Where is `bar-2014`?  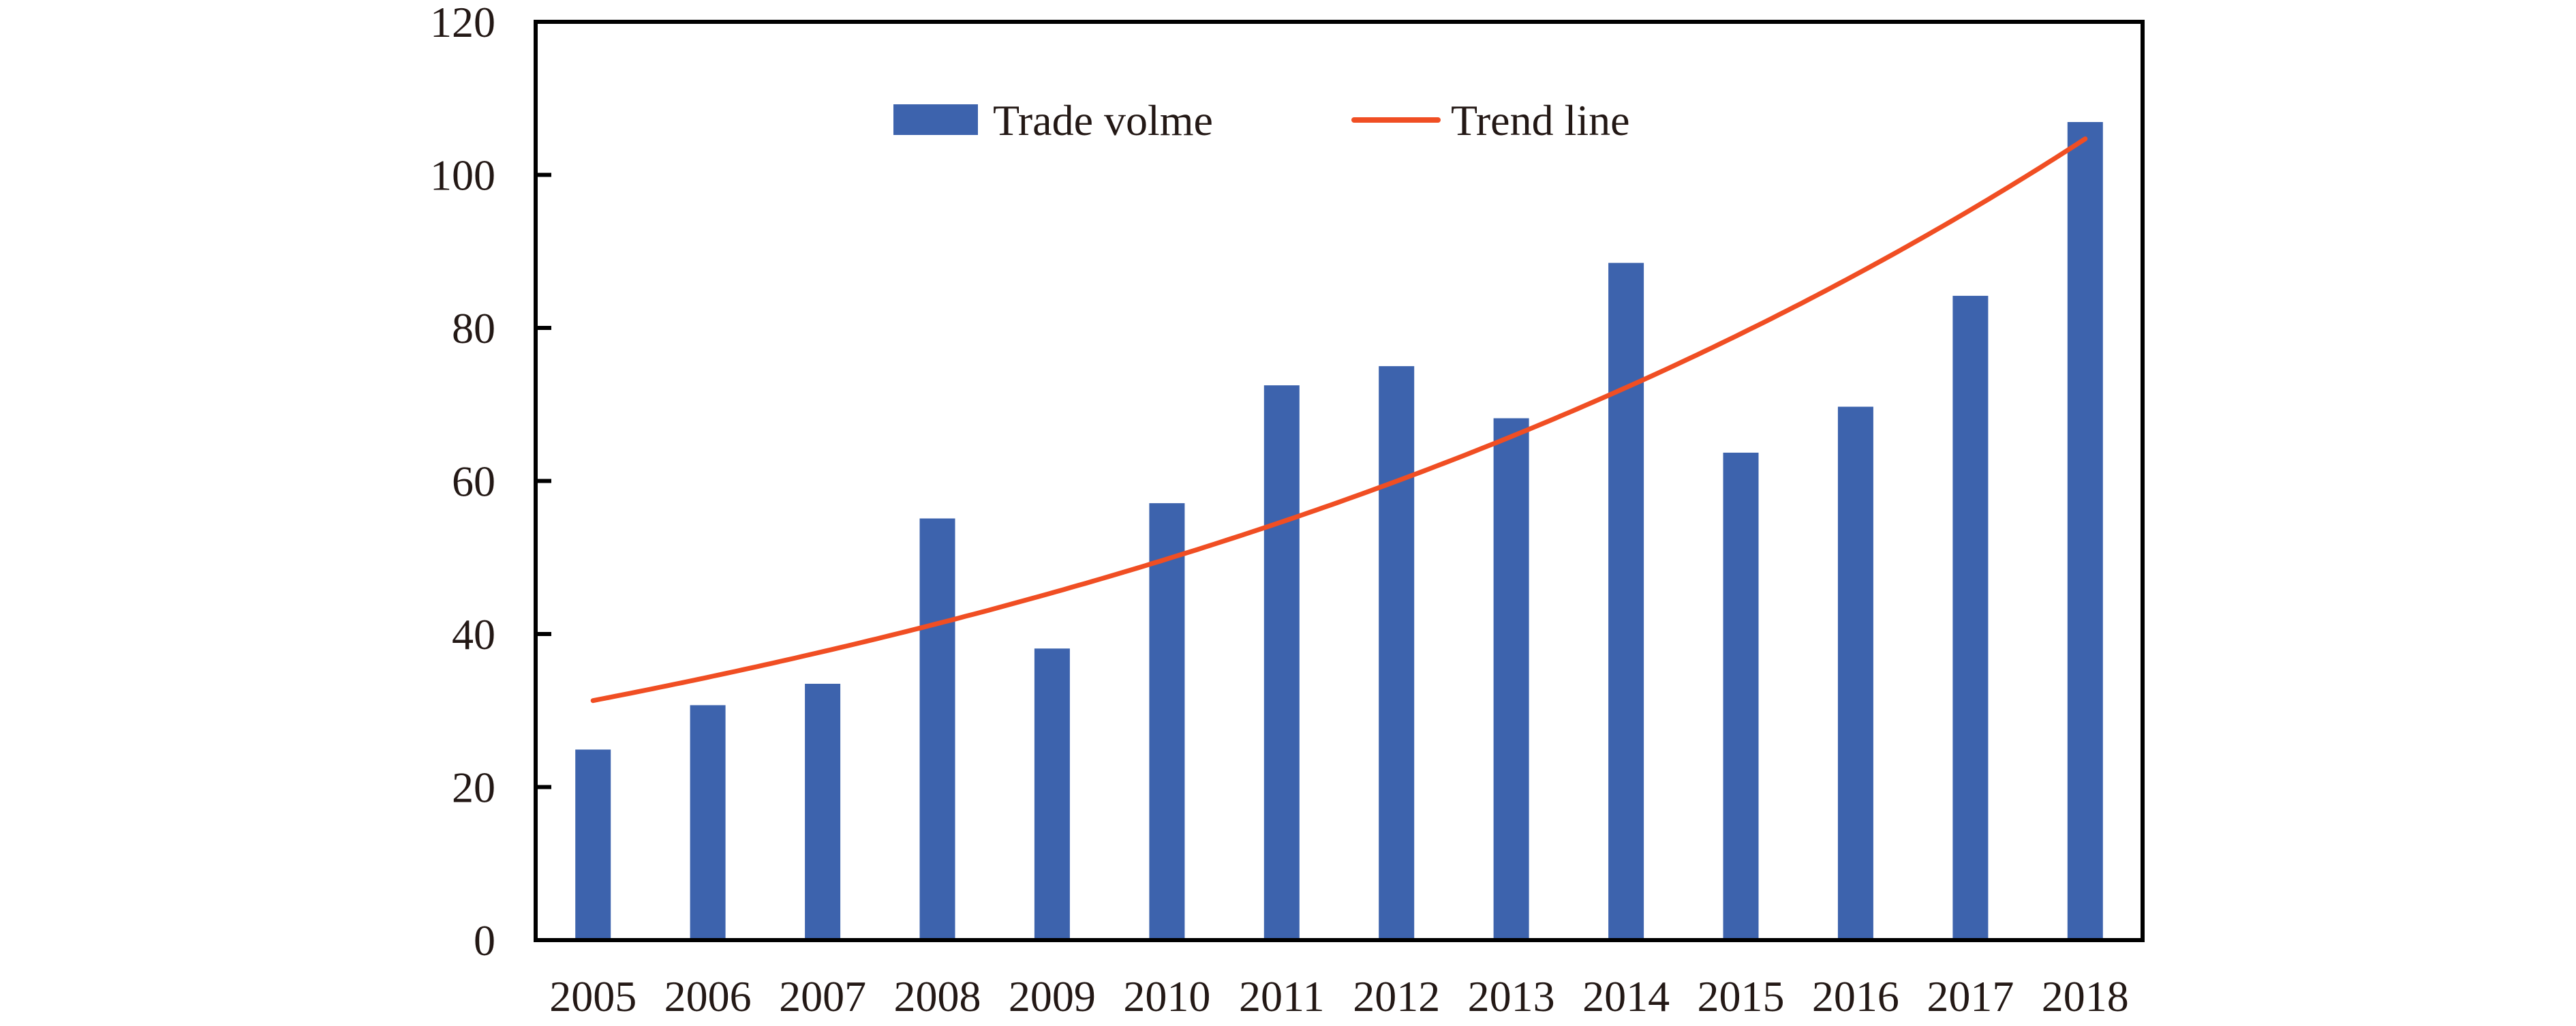 bar-2014 is located at coordinates (1626, 601).